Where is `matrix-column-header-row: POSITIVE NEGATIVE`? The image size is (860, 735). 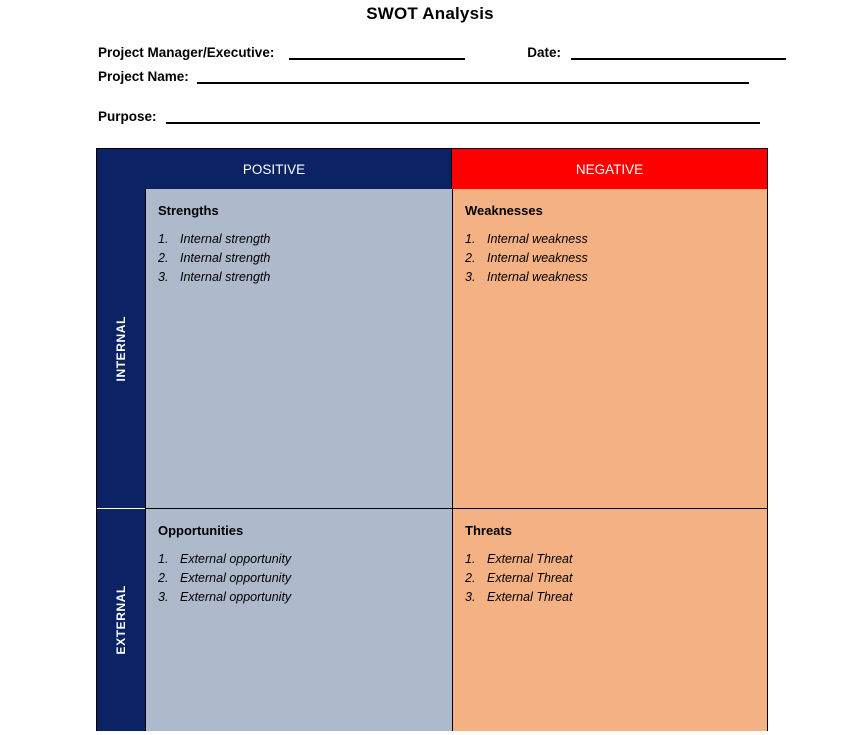 matrix-column-header-row: POSITIVE NEGATIVE is located at coordinates (432, 169).